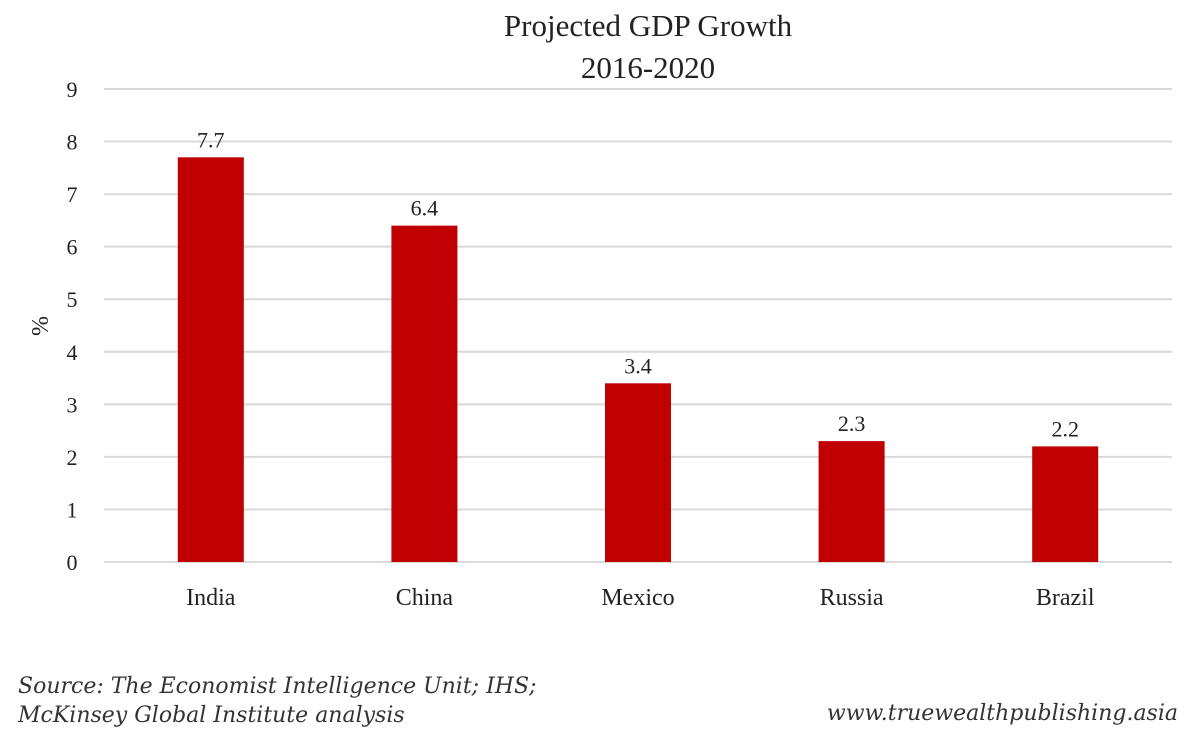 Image resolution: width=1200 pixels, height=738 pixels. Describe the element at coordinates (638, 472) in the screenshot. I see `bar-mexico` at that location.